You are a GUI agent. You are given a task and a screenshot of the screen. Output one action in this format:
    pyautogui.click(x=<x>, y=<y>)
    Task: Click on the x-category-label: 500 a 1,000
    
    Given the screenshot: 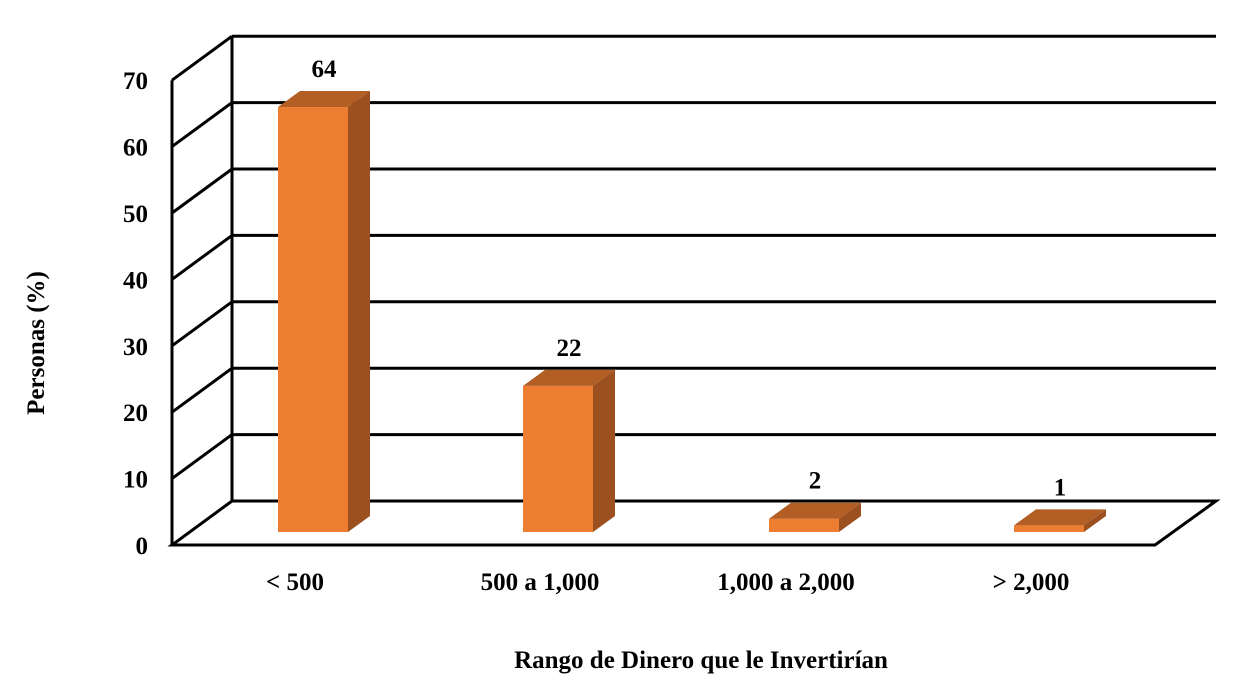 What is the action you would take?
    pyautogui.click(x=540, y=582)
    